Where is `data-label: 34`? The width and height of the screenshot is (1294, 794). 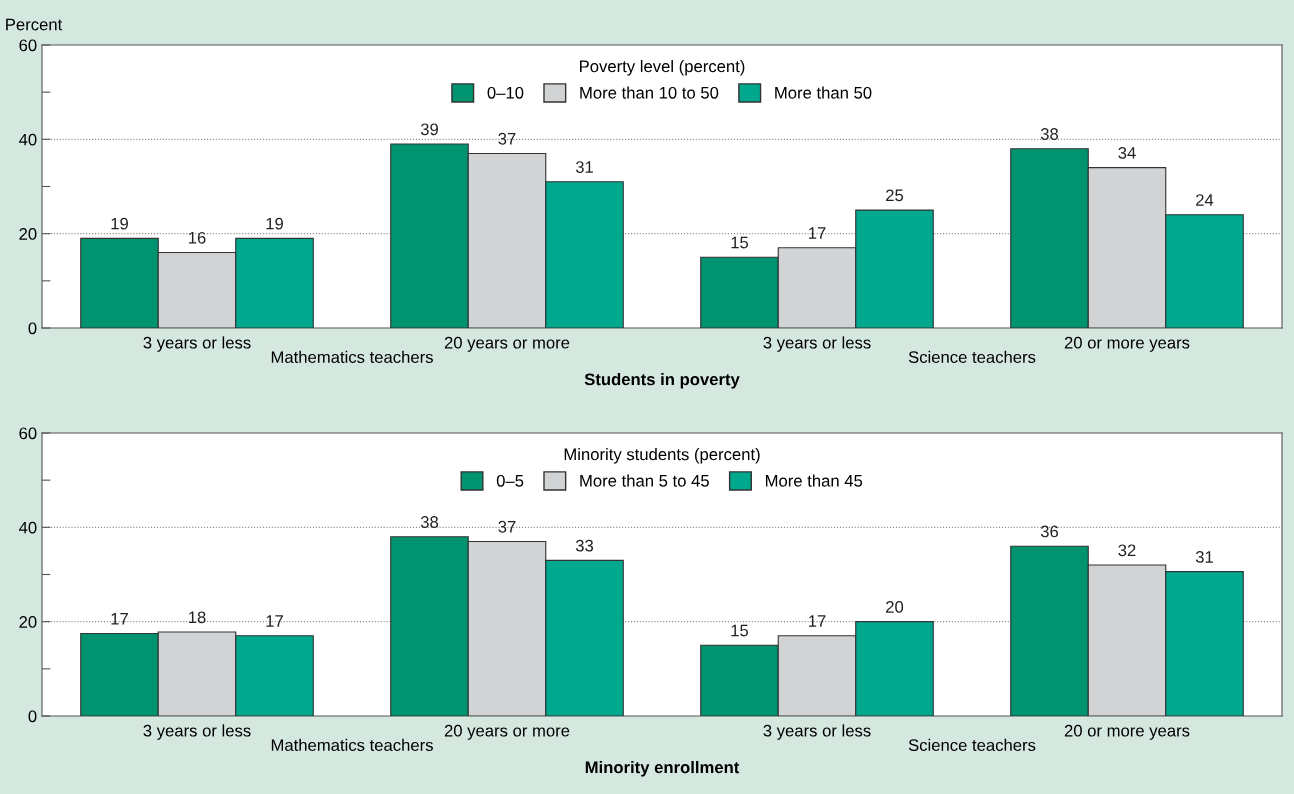 data-label: 34 is located at coordinates (1127, 152).